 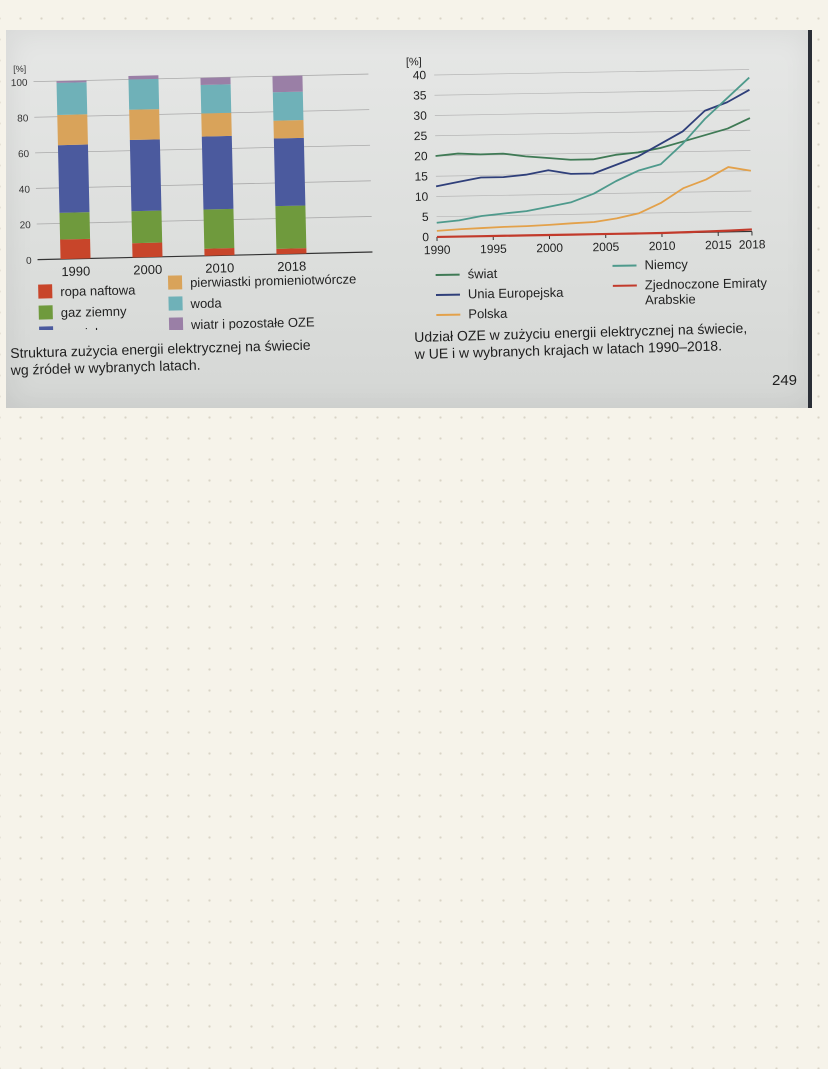 What do you see at coordinates (79, 327) in the screenshot?
I see `legend-label: węgiel` at bounding box center [79, 327].